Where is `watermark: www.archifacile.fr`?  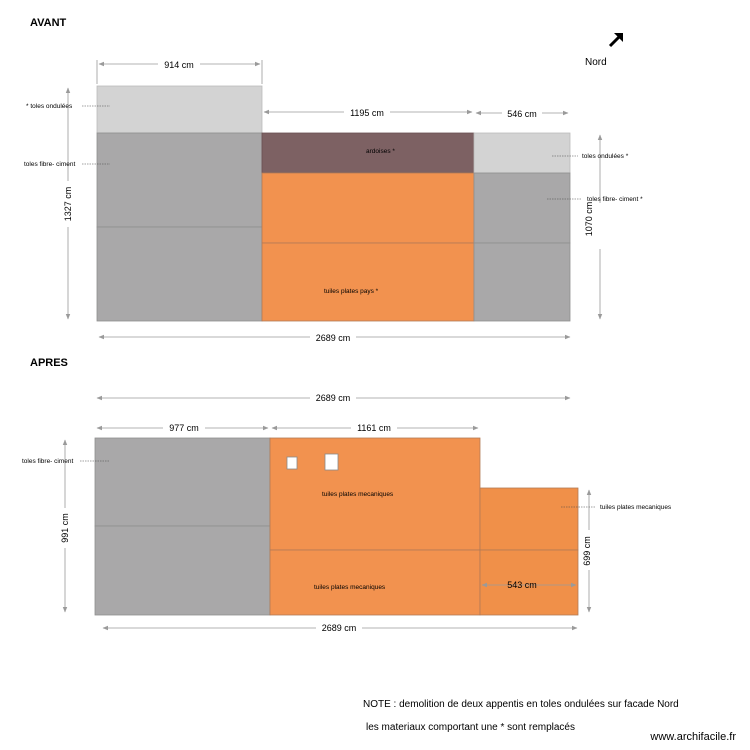
watermark: www.archifacile.fr is located at coordinates (692, 737).